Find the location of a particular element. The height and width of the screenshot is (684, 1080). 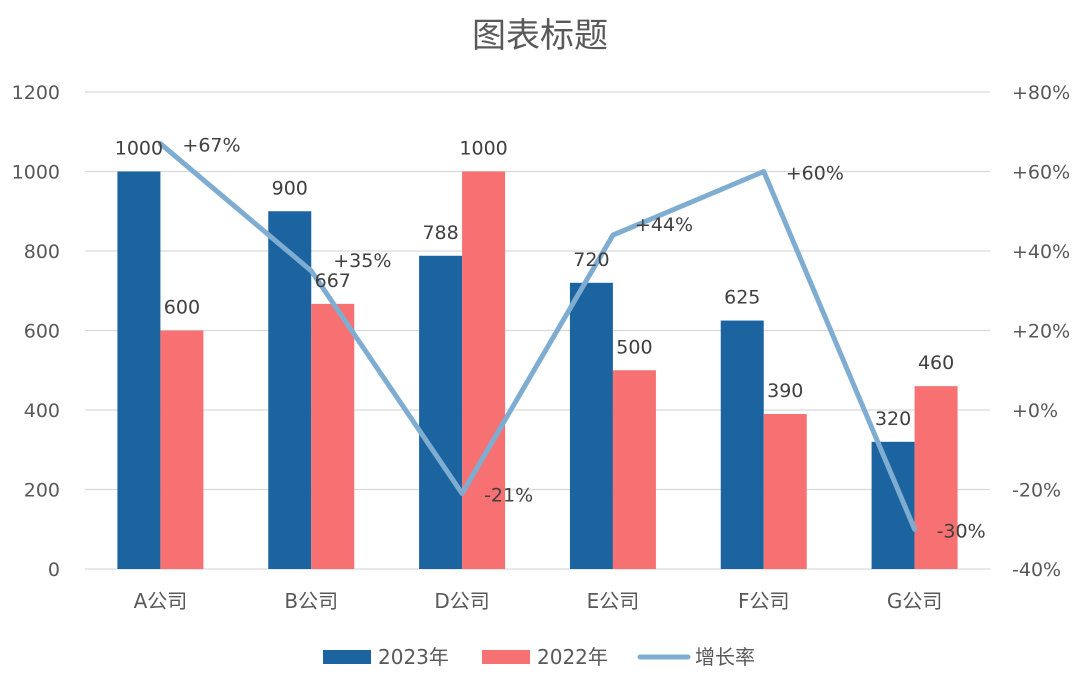

category-label: D公司 is located at coordinates (461, 601).